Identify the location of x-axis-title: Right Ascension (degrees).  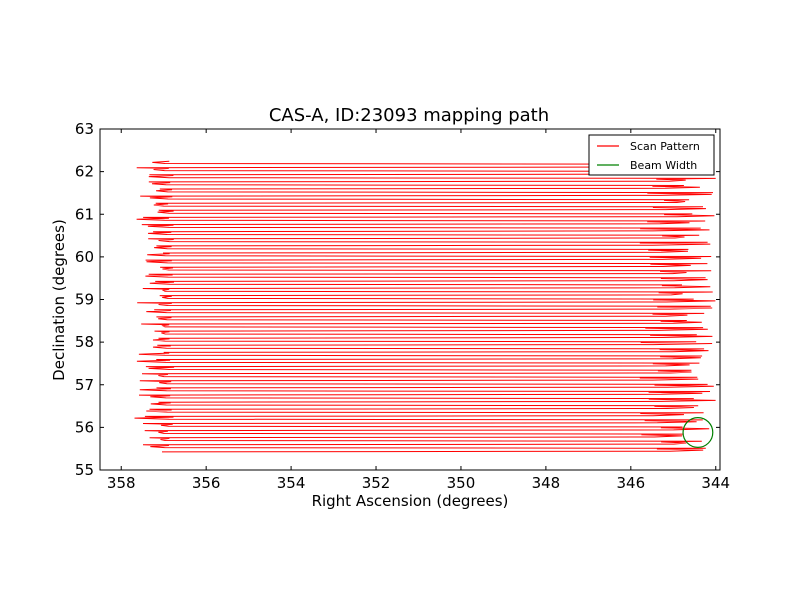
(410, 501).